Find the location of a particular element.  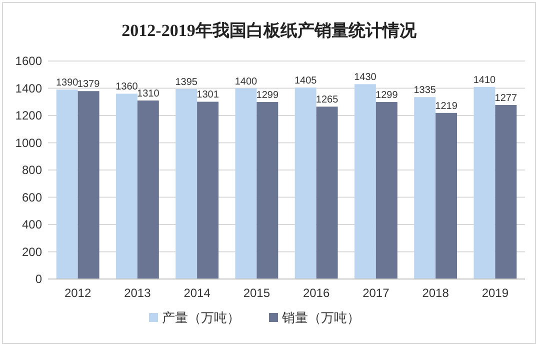

y-tick-label: 400 is located at coordinates (32, 225).